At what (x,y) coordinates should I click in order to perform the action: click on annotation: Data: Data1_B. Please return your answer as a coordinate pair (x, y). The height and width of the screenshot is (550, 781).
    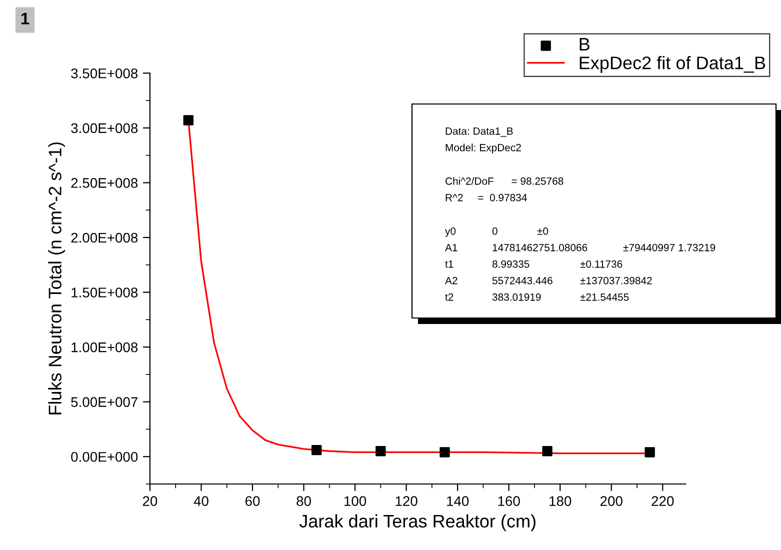
    Looking at the image, I should click on (479, 132).